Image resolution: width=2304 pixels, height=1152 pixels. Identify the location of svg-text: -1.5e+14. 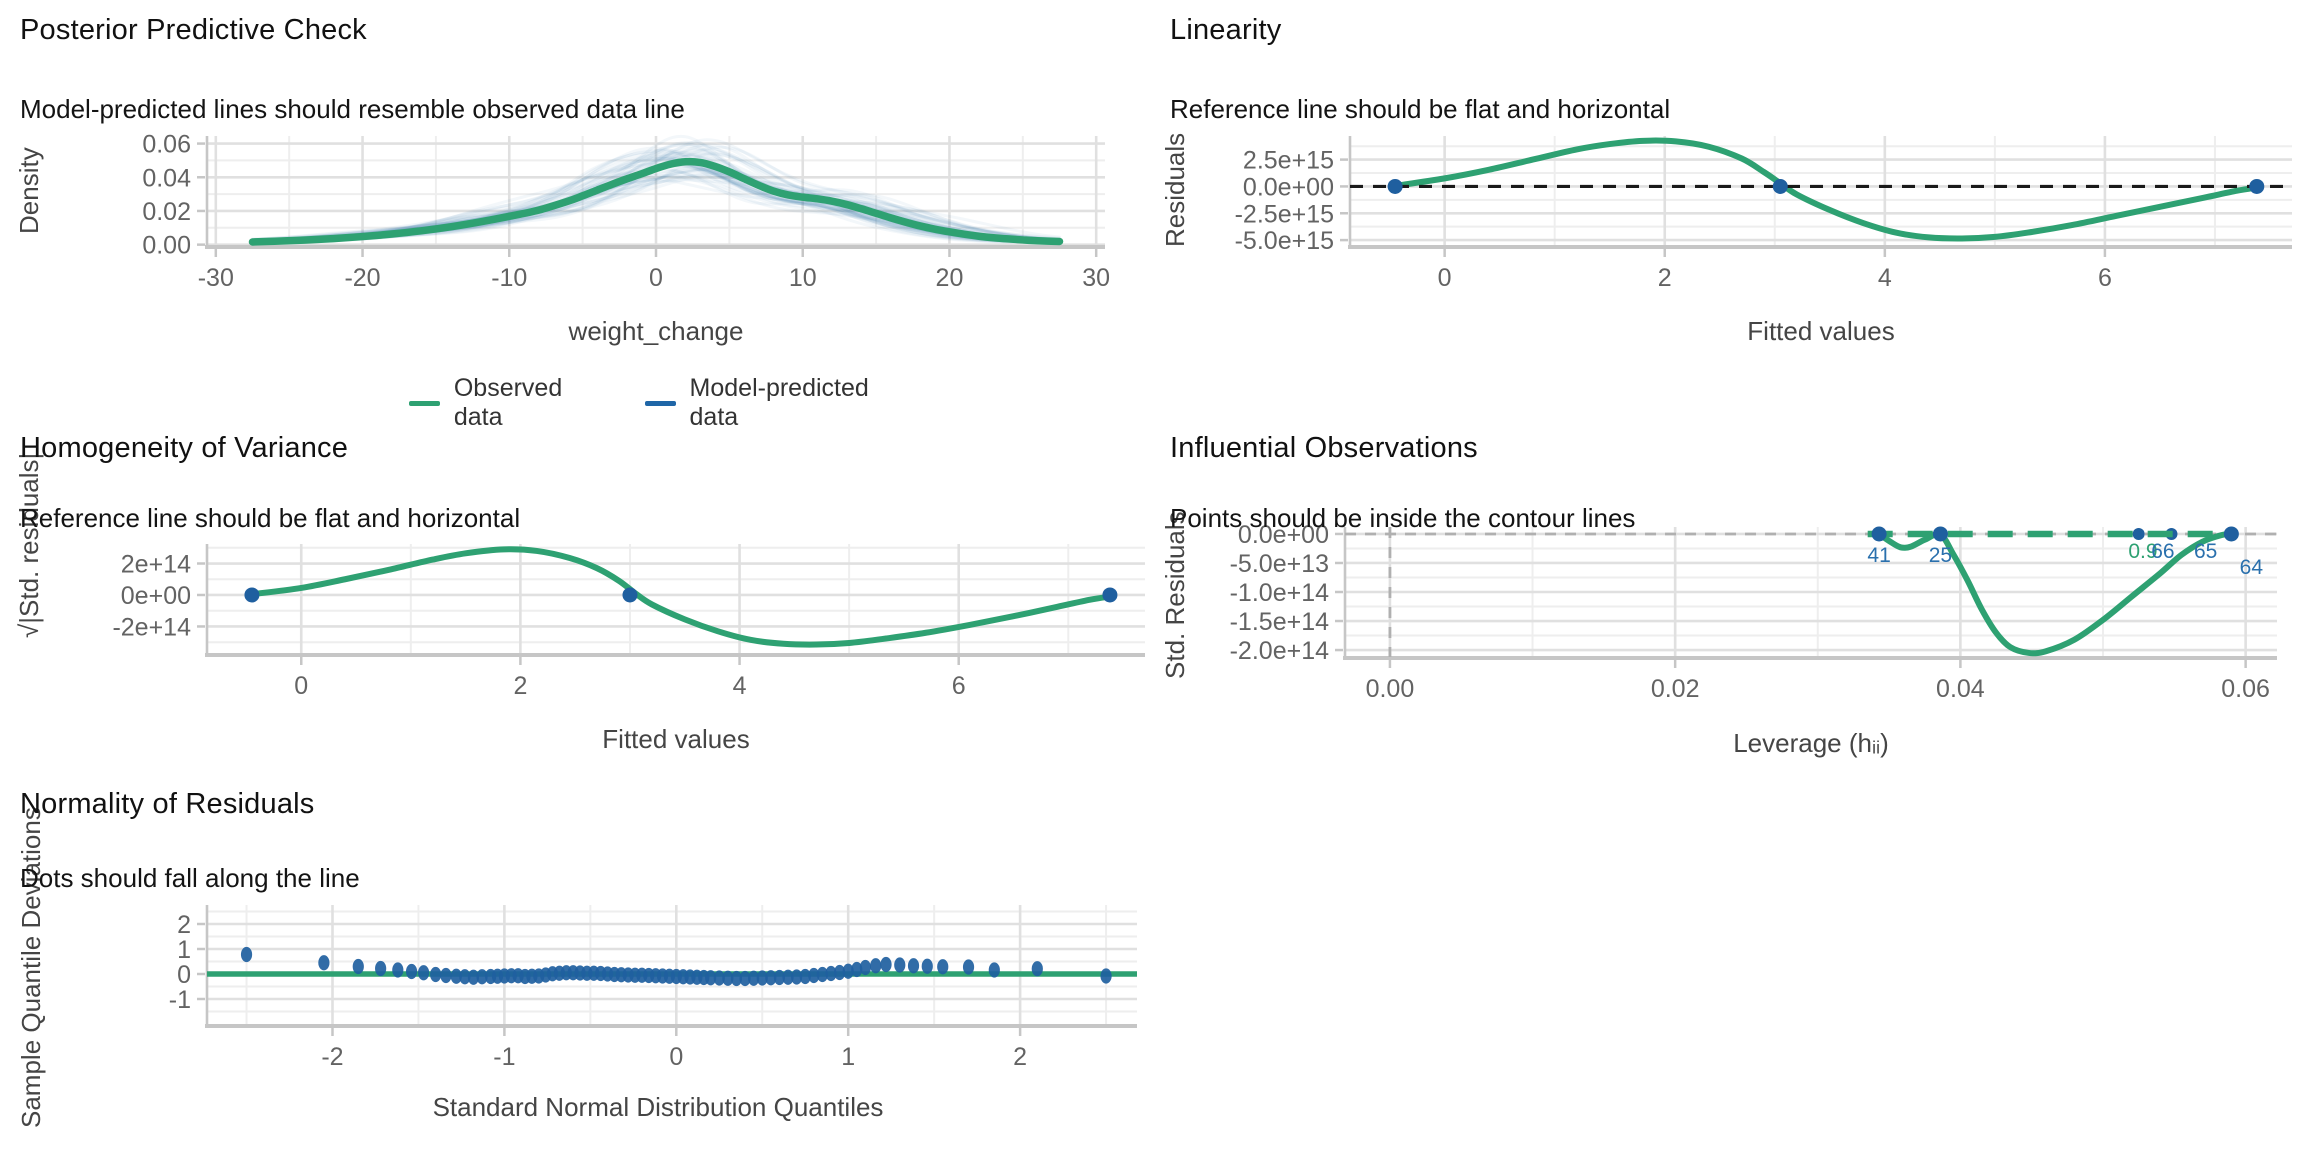
(1279, 622).